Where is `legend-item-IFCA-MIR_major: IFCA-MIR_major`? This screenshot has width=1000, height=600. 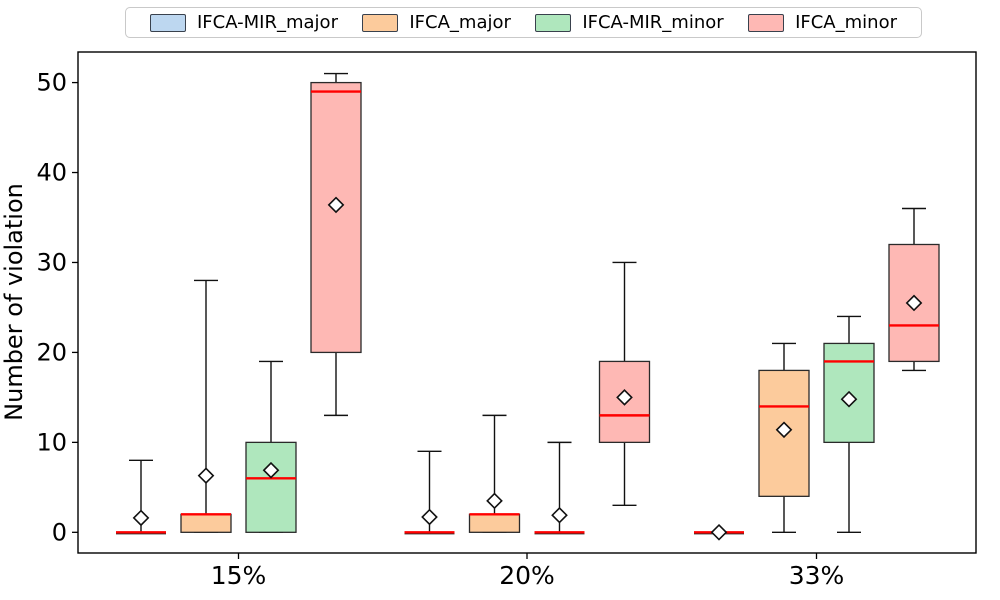 legend-item-IFCA-MIR_major: IFCA-MIR_major is located at coordinates (244, 22).